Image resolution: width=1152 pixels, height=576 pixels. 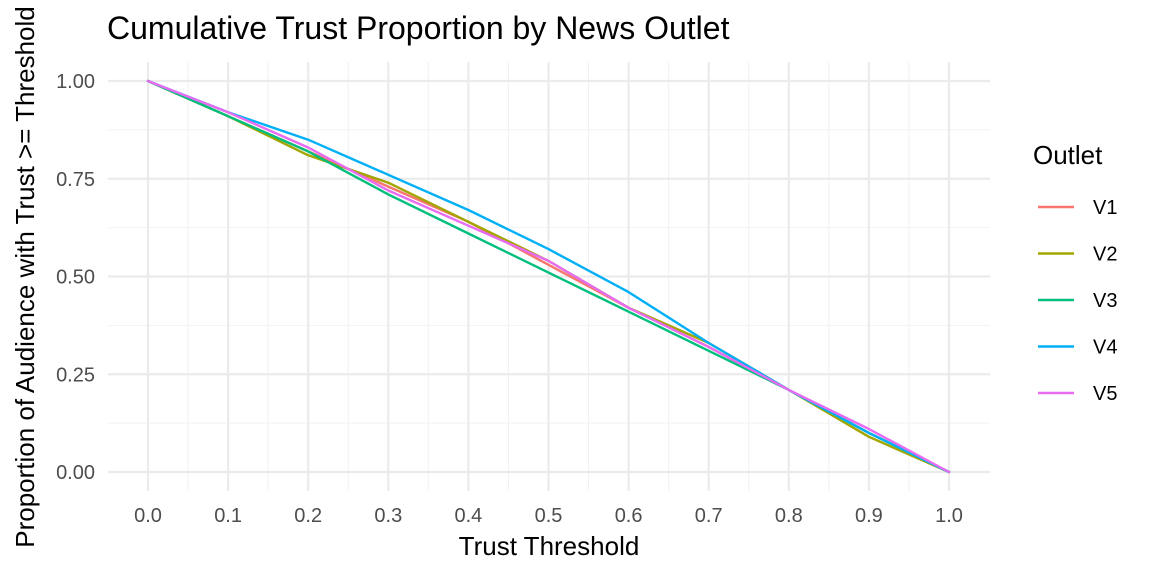 I want to click on legend-item-v1: V1, so click(x=1077, y=208).